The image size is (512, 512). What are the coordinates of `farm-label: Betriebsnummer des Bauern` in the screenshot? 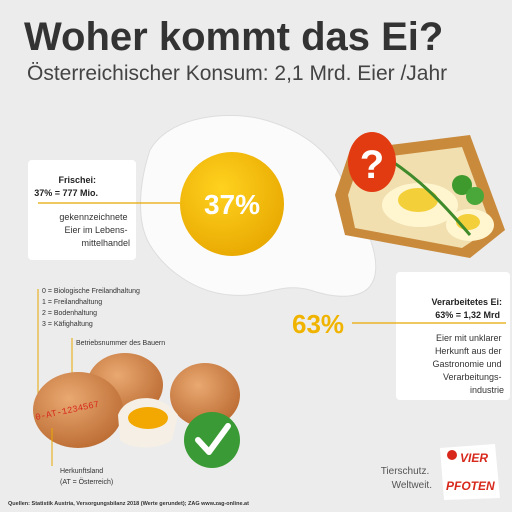 It's located at (120, 343).